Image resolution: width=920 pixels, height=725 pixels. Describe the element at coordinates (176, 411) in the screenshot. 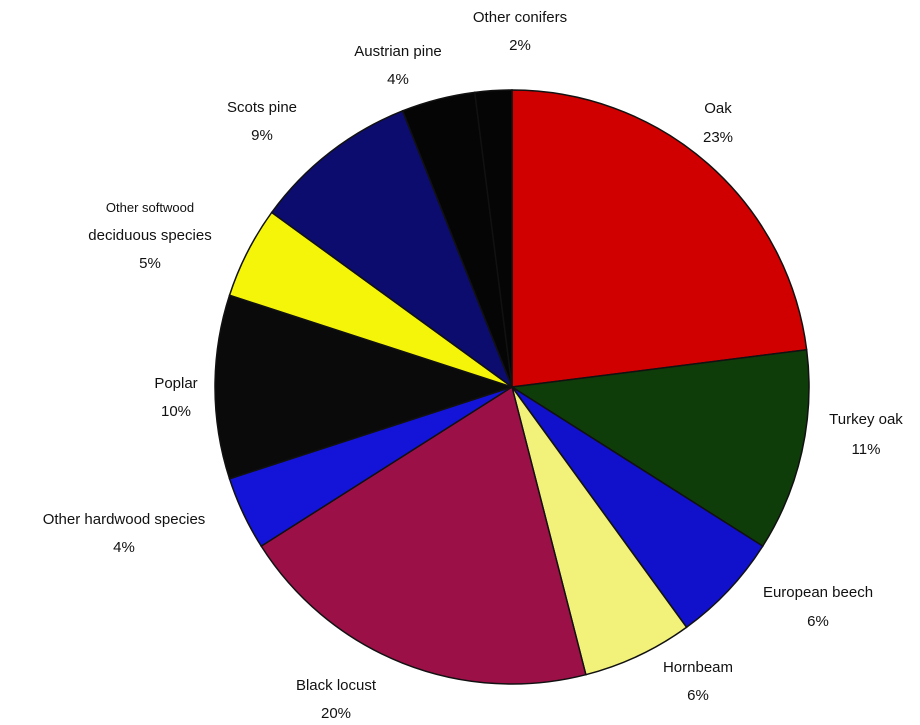

I see `label-poplar-value: 10%` at that location.